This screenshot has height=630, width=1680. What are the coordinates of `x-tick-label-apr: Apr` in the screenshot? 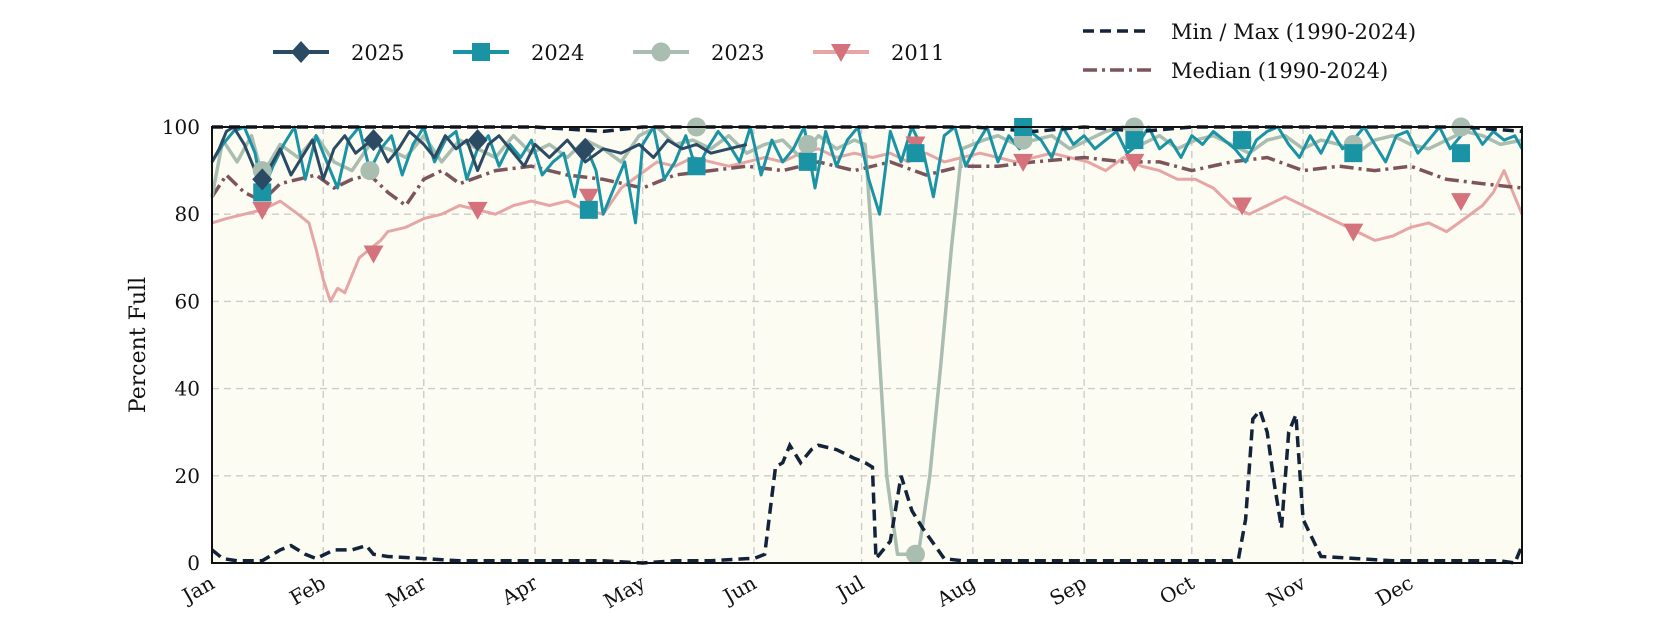 It's located at (519, 590).